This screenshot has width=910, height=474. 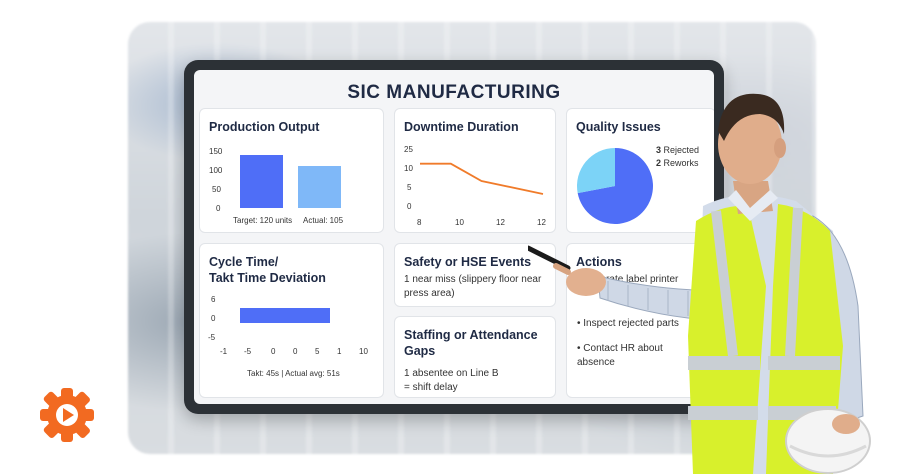 What do you see at coordinates (468, 262) in the screenshot?
I see `safety-events-title: Safety or HSE Events` at bounding box center [468, 262].